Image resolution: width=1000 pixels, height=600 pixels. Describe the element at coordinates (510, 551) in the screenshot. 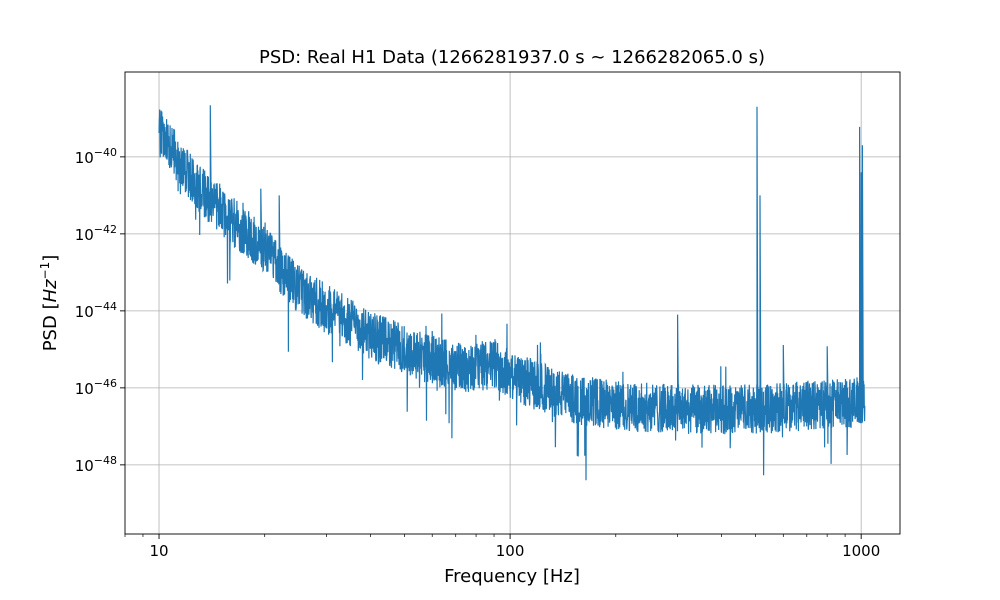

I see `x-tick-label: 100` at that location.